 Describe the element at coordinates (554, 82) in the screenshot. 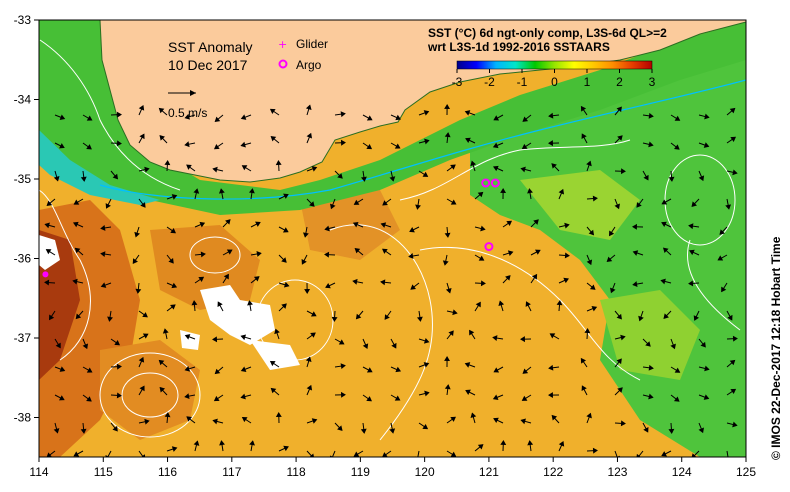

I see `colorbar-tick-label: 0` at that location.